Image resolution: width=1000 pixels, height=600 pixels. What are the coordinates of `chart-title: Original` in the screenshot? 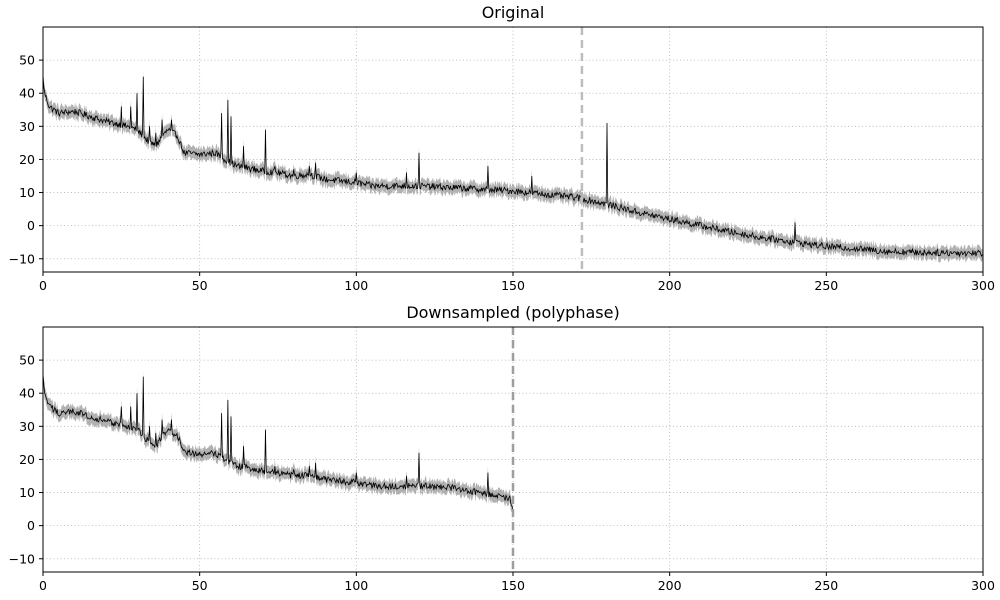 It's located at (513, 12).